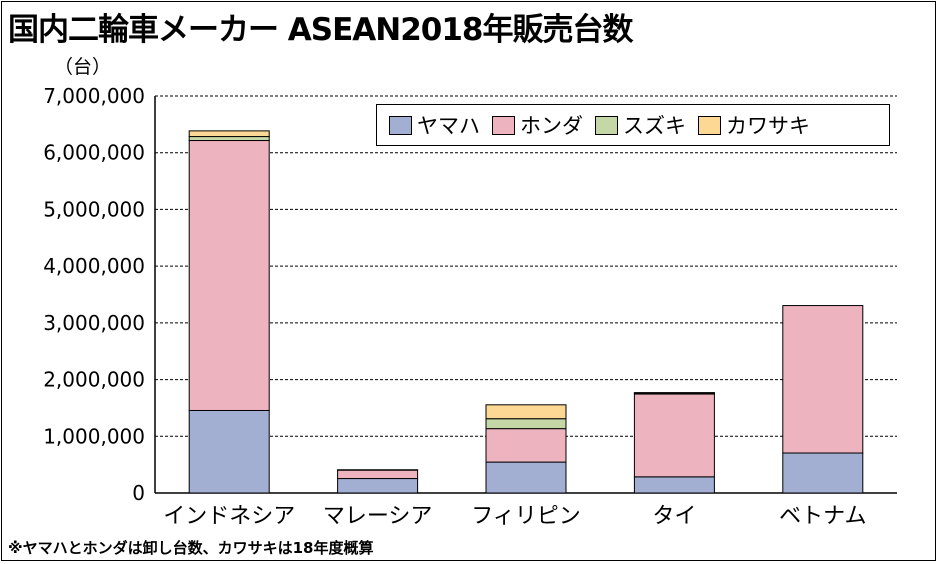  Describe the element at coordinates (378, 516) in the screenshot. I see `x-tick-label: マレーシア` at that location.